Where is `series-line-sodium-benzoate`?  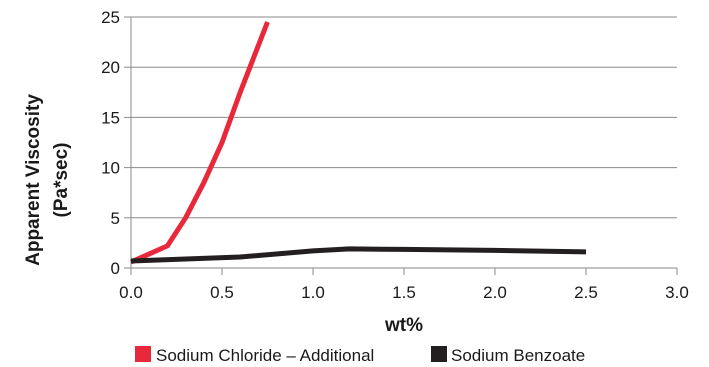 series-line-sodium-benzoate is located at coordinates (358, 255).